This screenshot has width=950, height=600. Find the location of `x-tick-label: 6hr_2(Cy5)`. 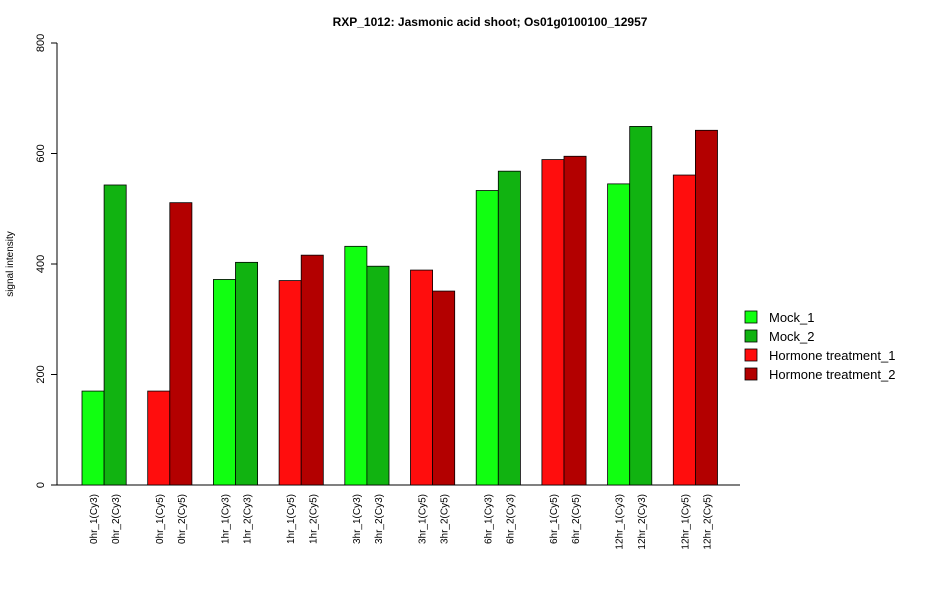

x-tick-label: 6hr_2(Cy5) is located at coordinates (576, 519).